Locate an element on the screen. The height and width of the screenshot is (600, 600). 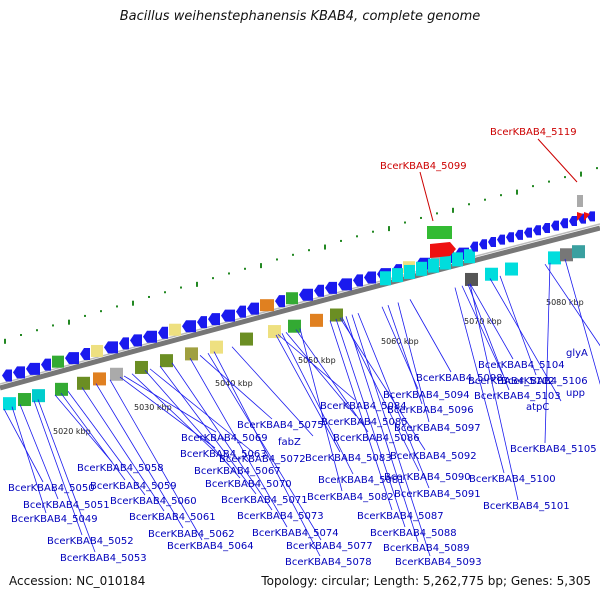
gene-label: glyA is located at coordinates (577, 353).